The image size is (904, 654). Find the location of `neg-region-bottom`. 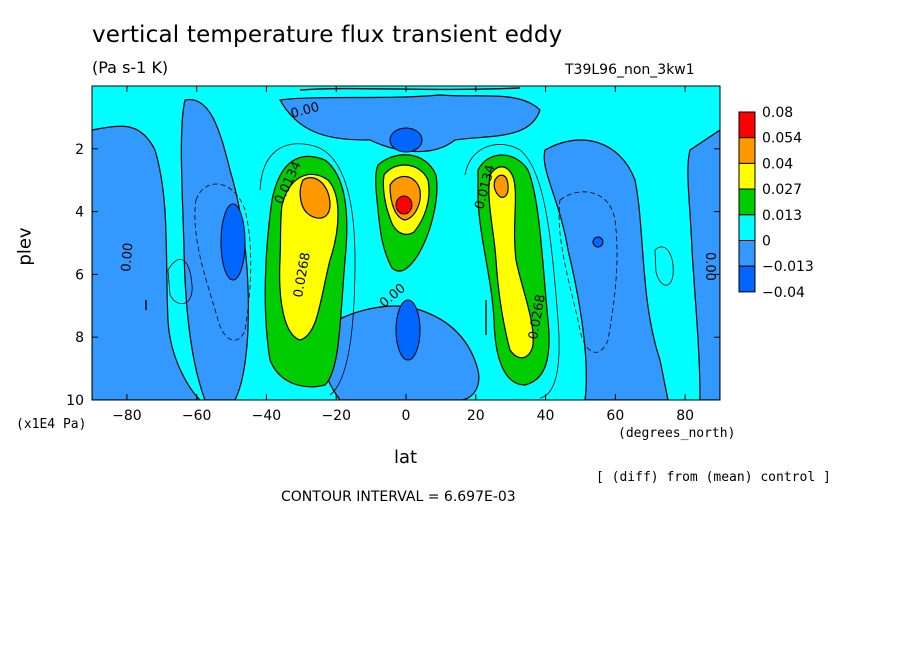

neg-region-bottom is located at coordinates (399, 352).